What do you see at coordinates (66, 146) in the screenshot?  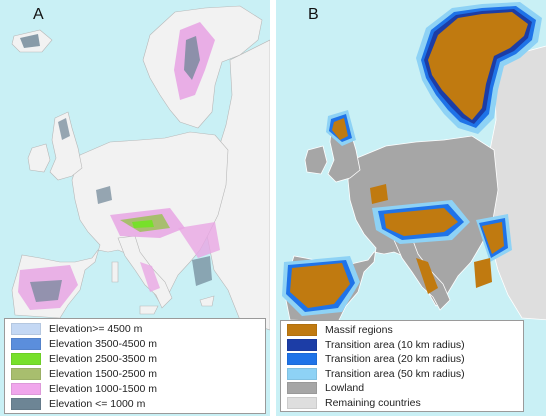 I see `landmass-britain` at bounding box center [66, 146].